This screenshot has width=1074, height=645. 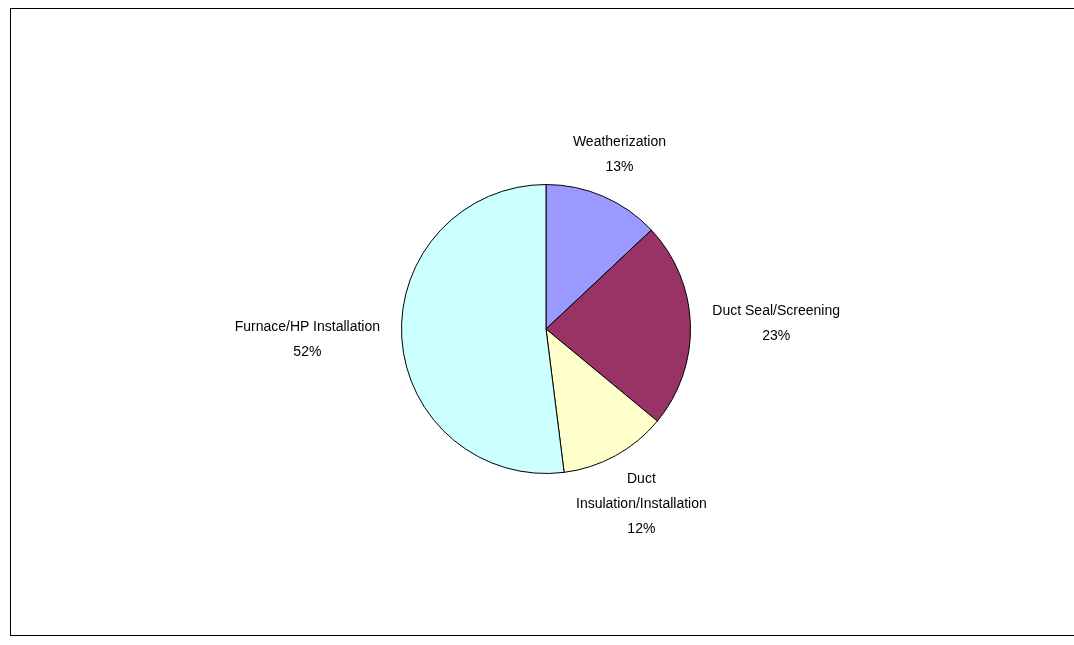 What do you see at coordinates (619, 166) in the screenshot?
I see `data-label: 13%` at bounding box center [619, 166].